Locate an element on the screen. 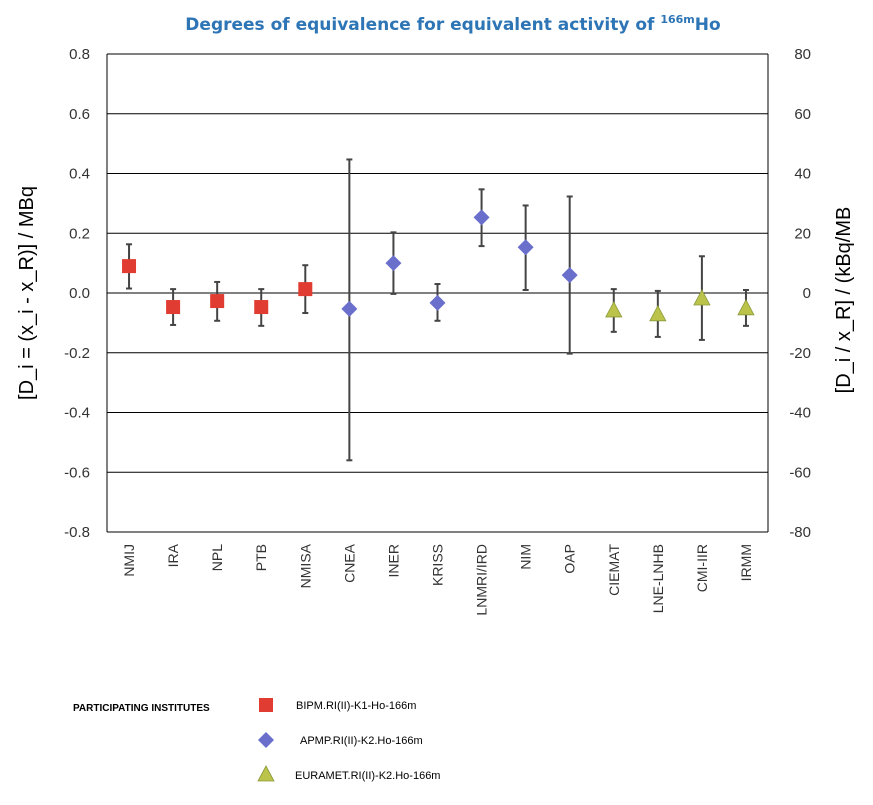  x-tick-label: NMIJ is located at coordinates (129, 560).